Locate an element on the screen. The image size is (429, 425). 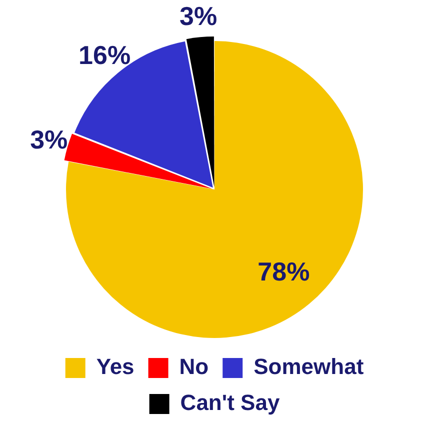
data-label: 16% is located at coordinates (104, 55).